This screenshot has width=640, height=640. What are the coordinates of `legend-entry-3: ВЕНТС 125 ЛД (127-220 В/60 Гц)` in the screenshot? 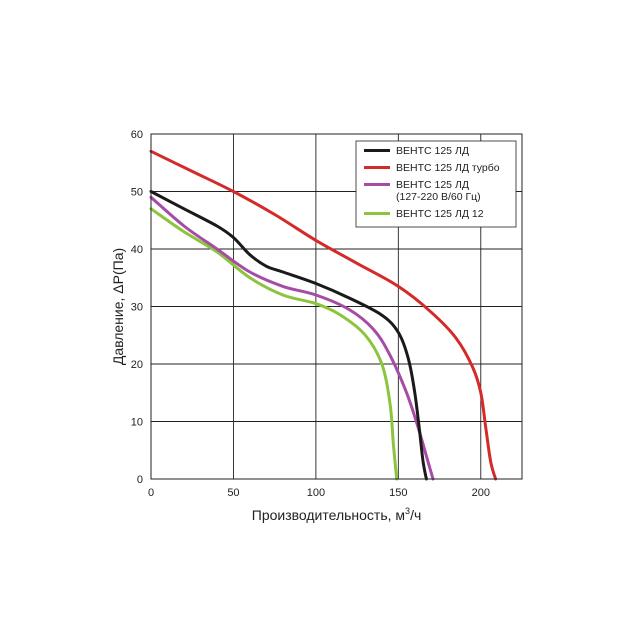 It's located at (422, 191).